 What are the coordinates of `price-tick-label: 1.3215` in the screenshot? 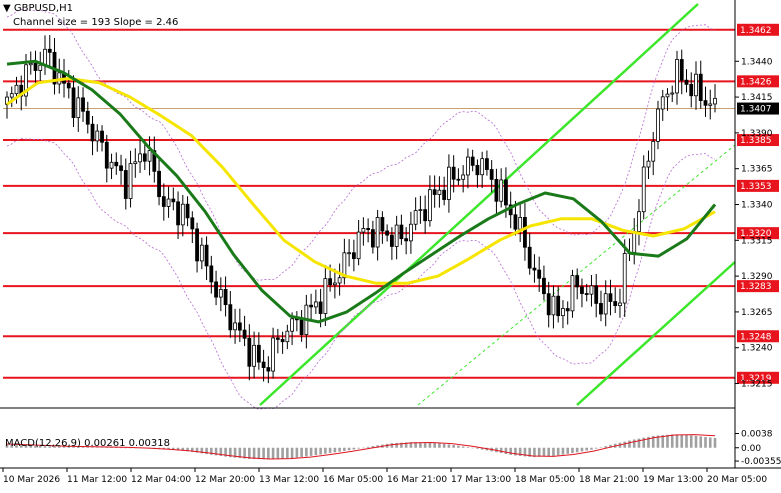 It's located at (757, 385).